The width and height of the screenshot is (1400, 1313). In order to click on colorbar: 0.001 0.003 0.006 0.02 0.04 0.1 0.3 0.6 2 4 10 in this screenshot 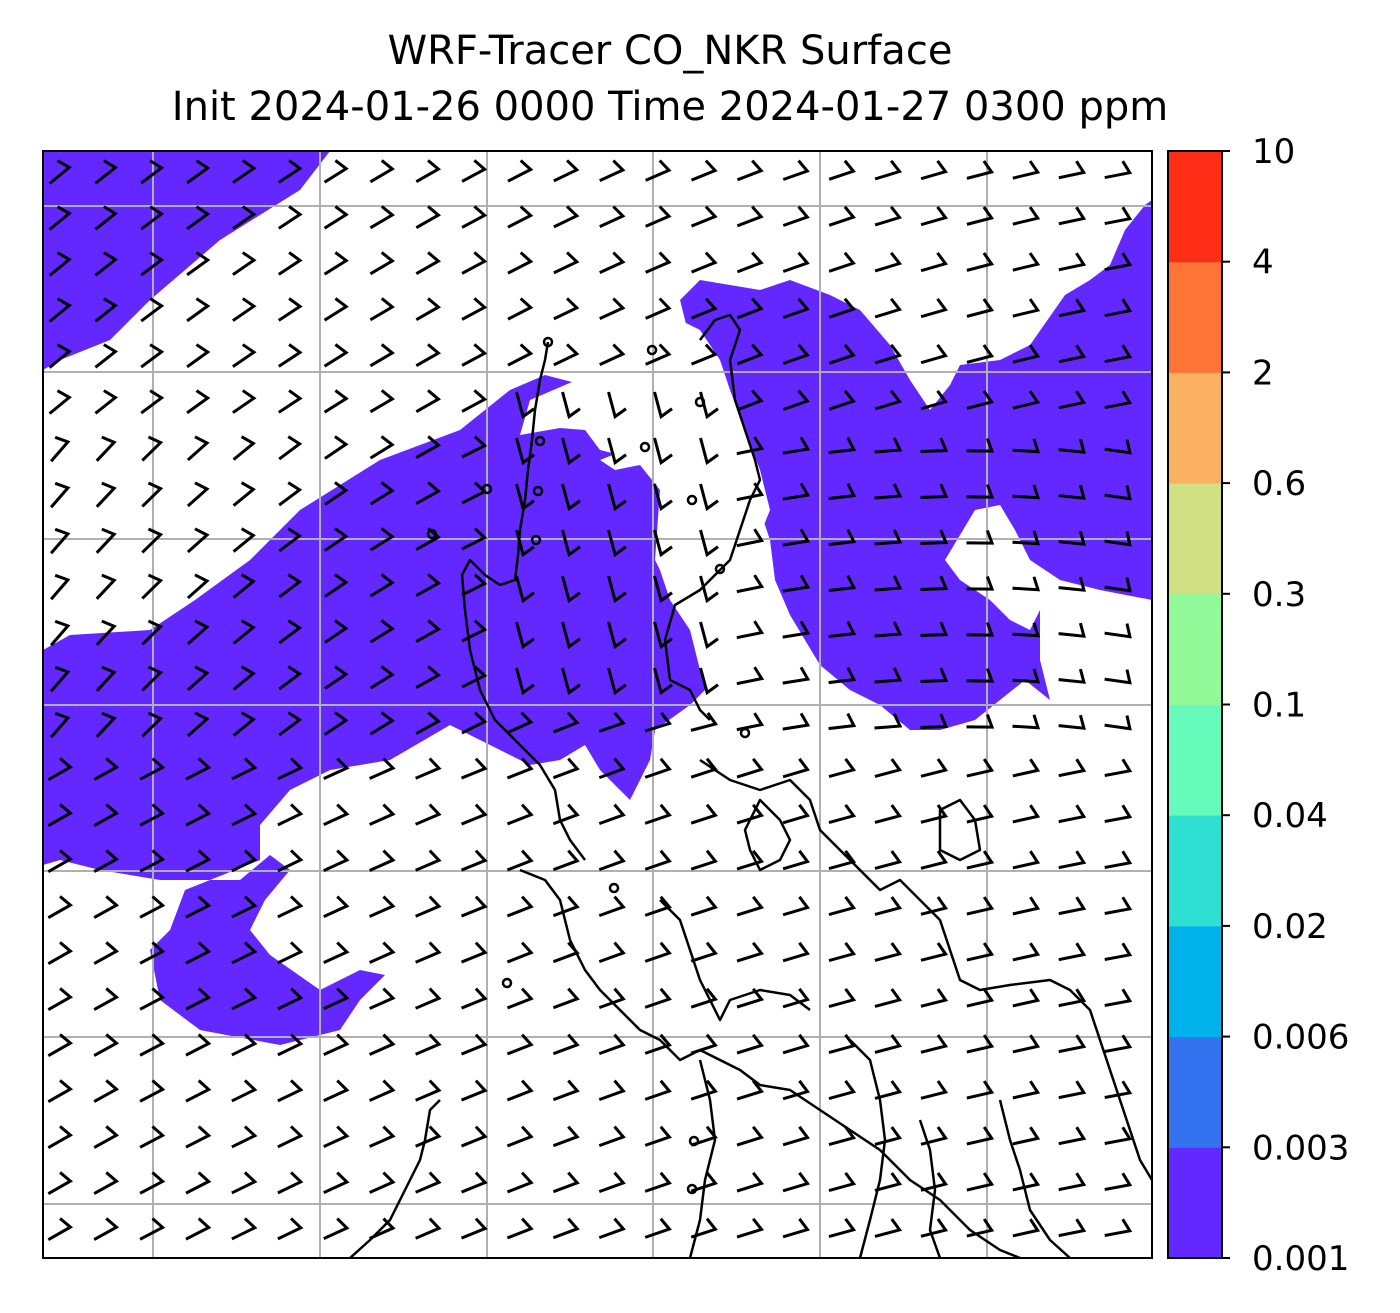, I will do `click(1258, 705)`.